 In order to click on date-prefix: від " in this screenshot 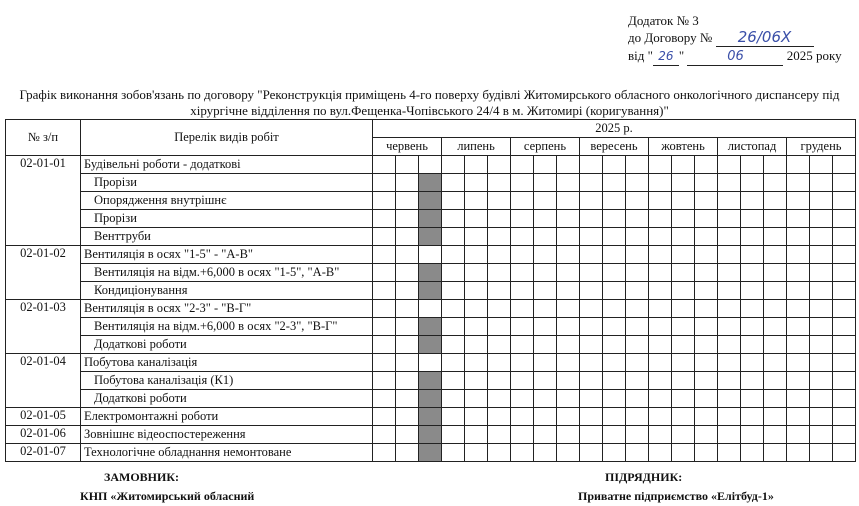, I will do `click(640, 55)`.